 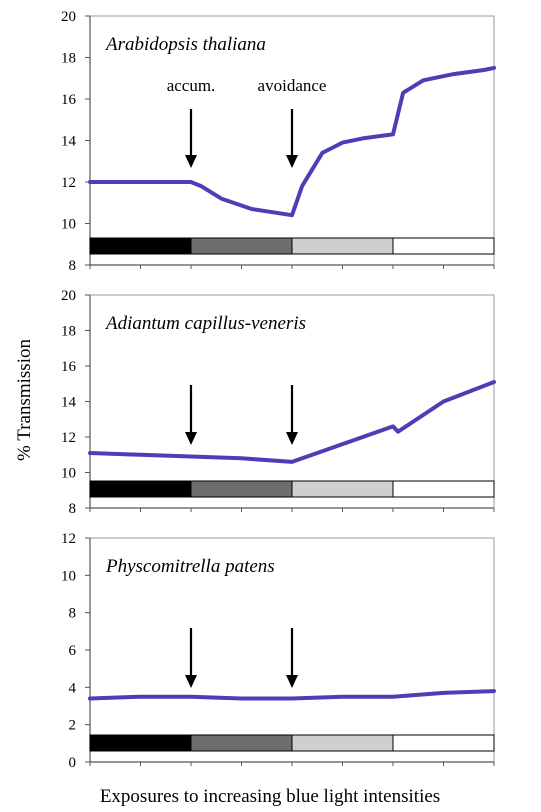 What do you see at coordinates (69, 100) in the screenshot?
I see `y-tick-label-0-4: 16` at bounding box center [69, 100].